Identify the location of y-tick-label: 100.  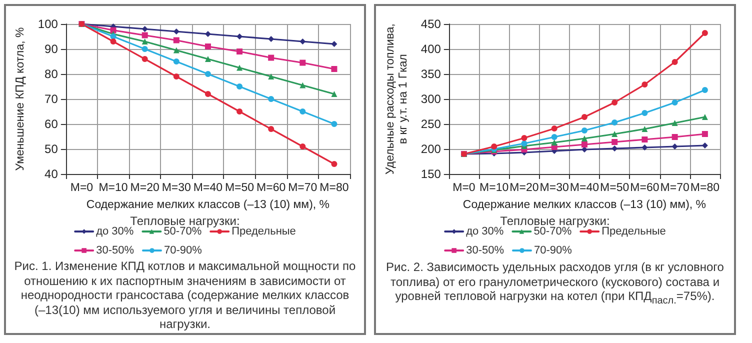
(48, 24).